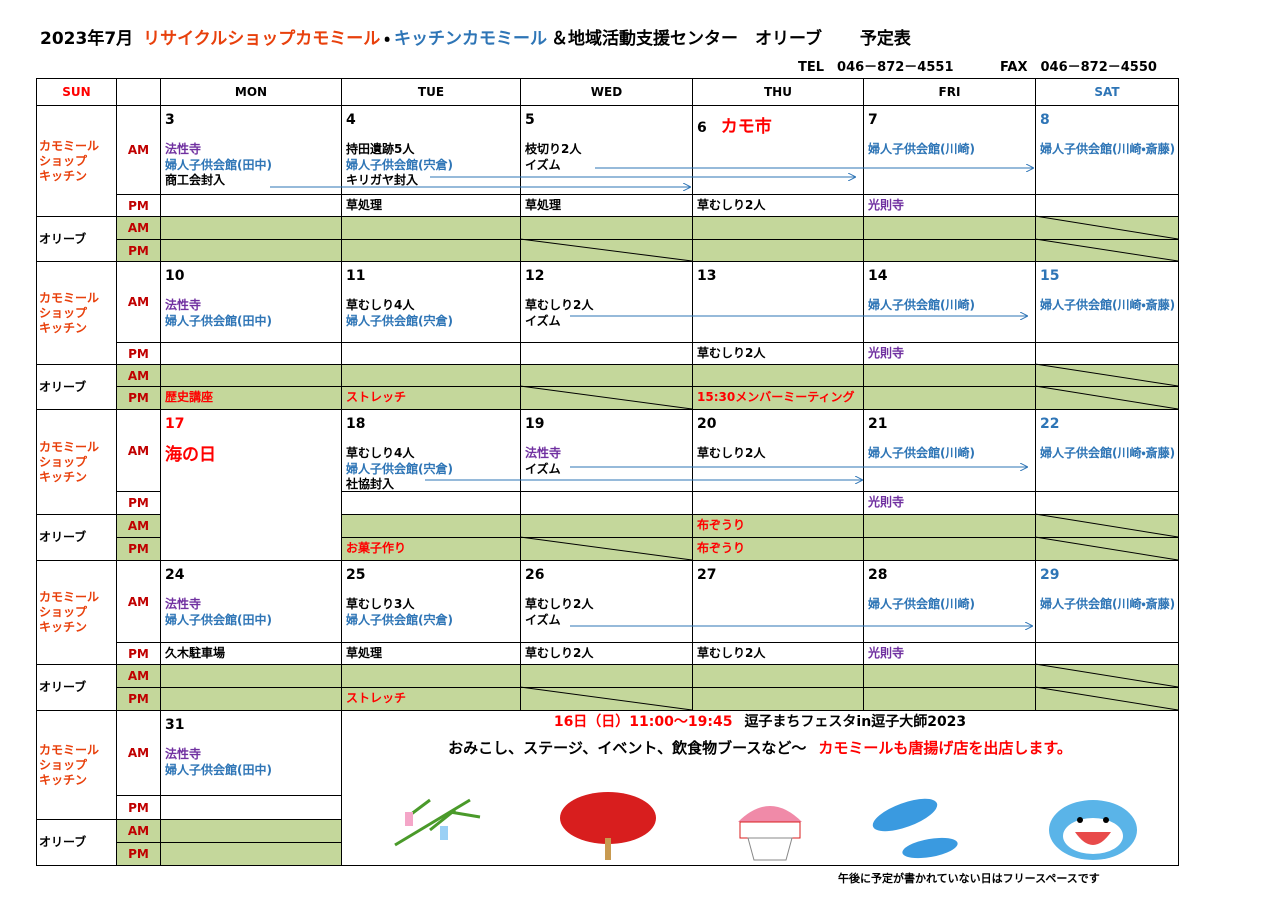  Describe the element at coordinates (608, 826) in the screenshot. I see `uchiwa` at that location.